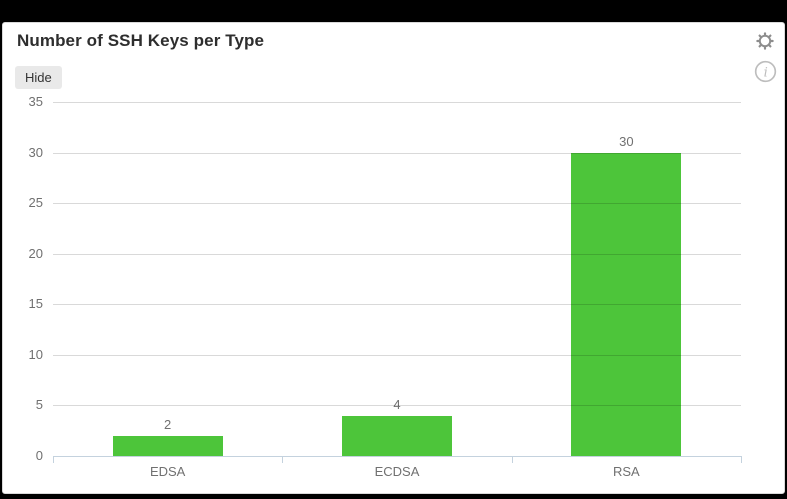 Image resolution: width=787 pixels, height=499 pixels. I want to click on gear-icon, so click(765, 41).